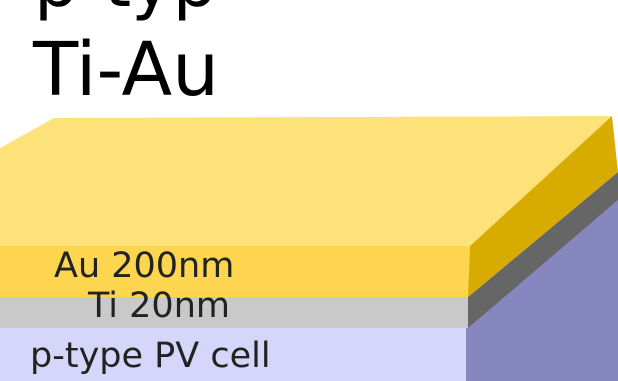 The height and width of the screenshot is (381, 618). Describe the element at coordinates (125, 11) in the screenshot. I see `diagram-title-partial: p-typ` at that location.